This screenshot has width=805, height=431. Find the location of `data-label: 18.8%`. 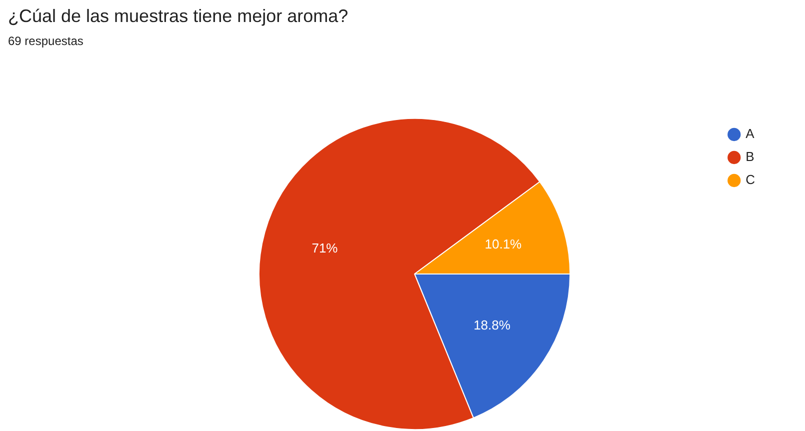

data-label: 18.8% is located at coordinates (492, 325).